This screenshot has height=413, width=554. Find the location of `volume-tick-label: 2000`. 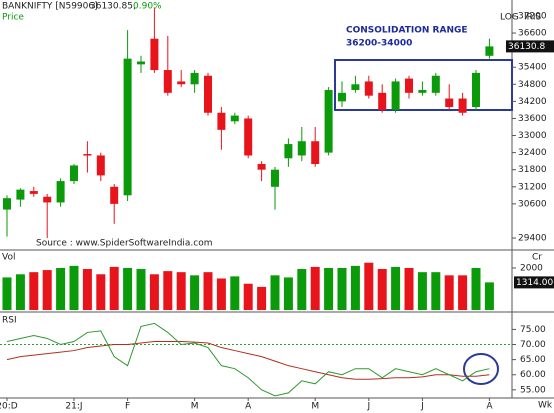

volume-tick-label: 2000 is located at coordinates (531, 268).